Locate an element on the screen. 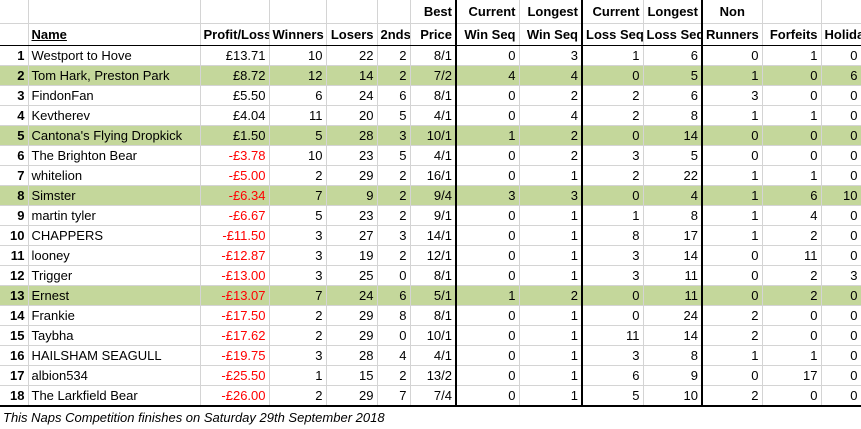  profit-loss-cell: -£13.00 is located at coordinates (235, 275).